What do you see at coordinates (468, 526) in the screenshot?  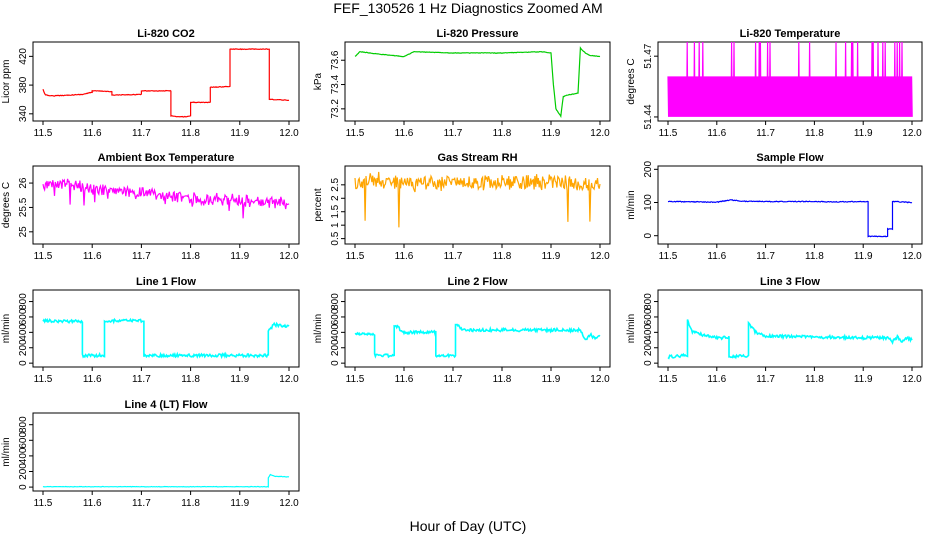 I see `figure-xlabel: Hour of Day (UTC)` at bounding box center [468, 526].